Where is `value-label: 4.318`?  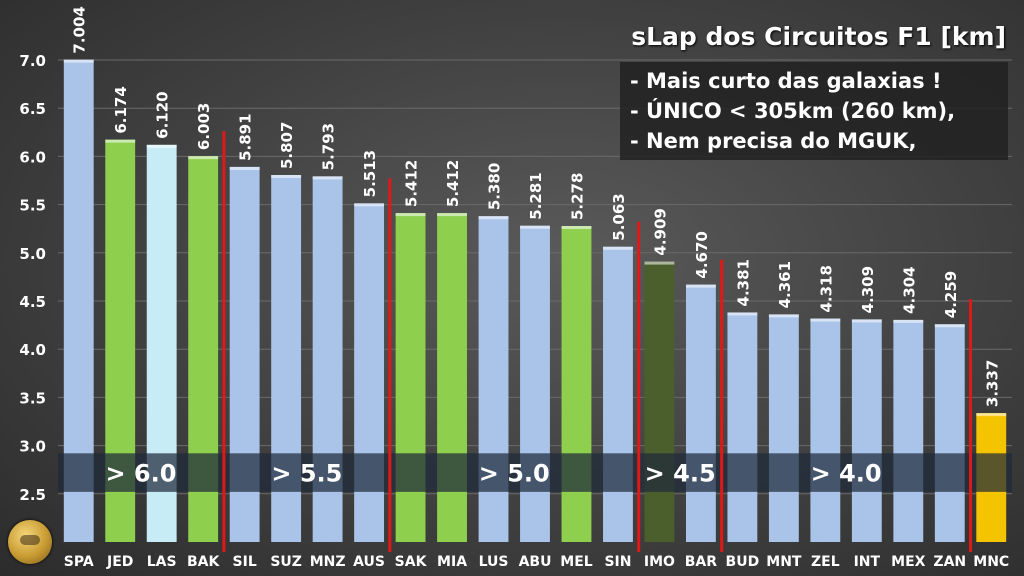 value-label: 4.318 is located at coordinates (826, 288).